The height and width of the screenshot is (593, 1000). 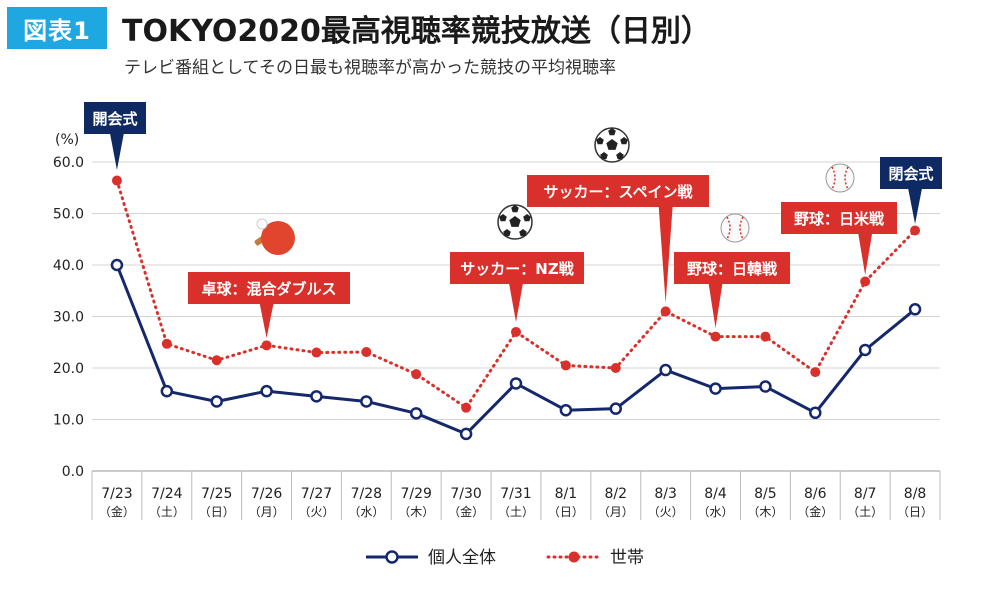 What do you see at coordinates (115, 136) in the screenshot?
I see `annotation-callout: 開会式` at bounding box center [115, 136].